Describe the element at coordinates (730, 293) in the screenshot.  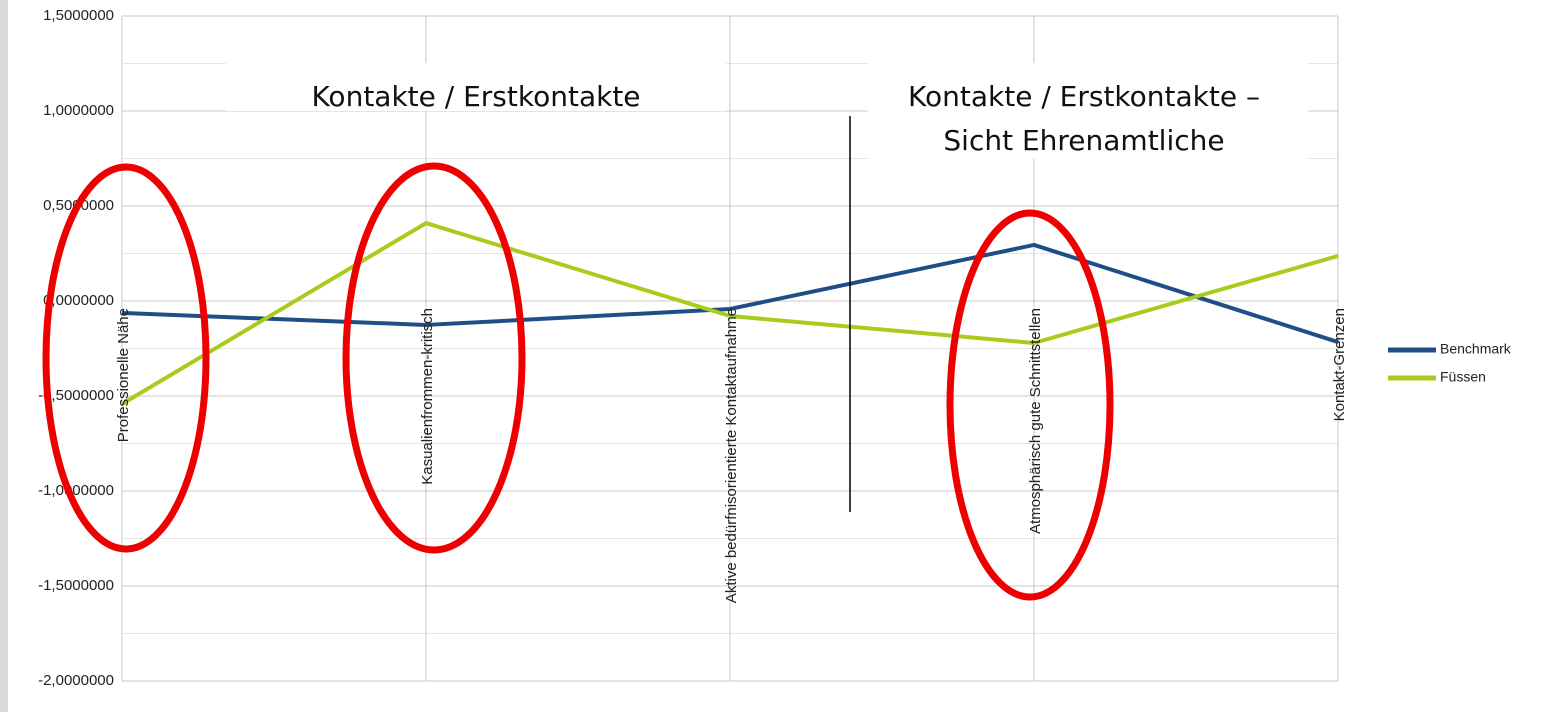
I see `series-line` at that location.